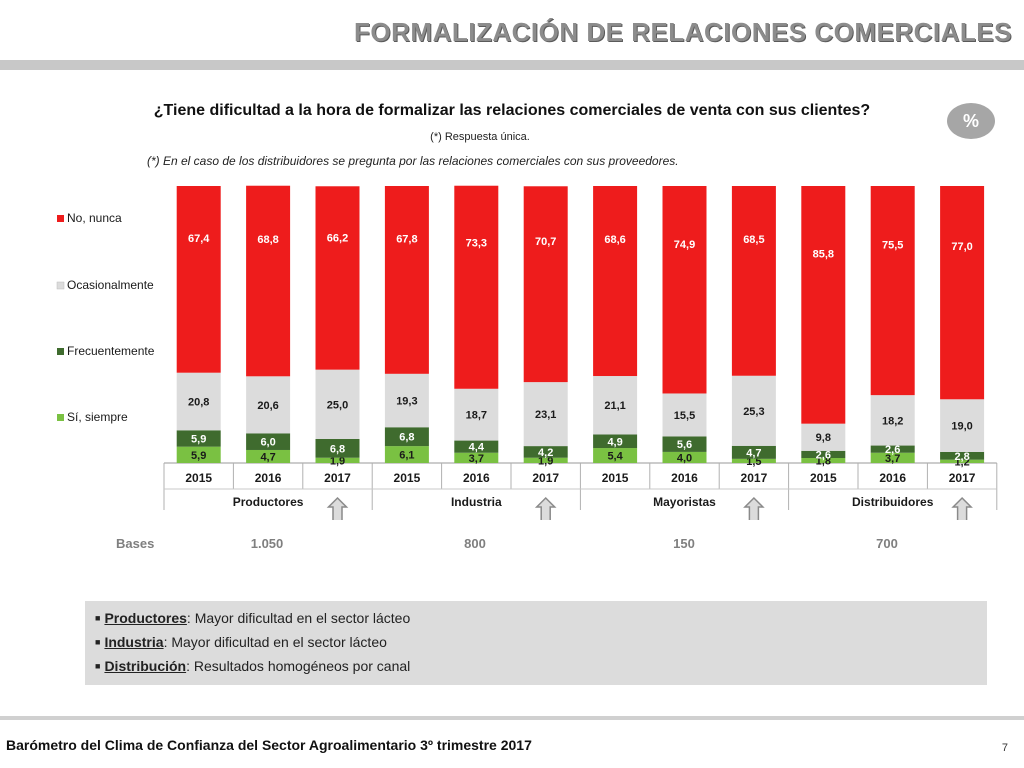  What do you see at coordinates (892, 421) in the screenshot?
I see `data-label: 18,2` at bounding box center [892, 421].